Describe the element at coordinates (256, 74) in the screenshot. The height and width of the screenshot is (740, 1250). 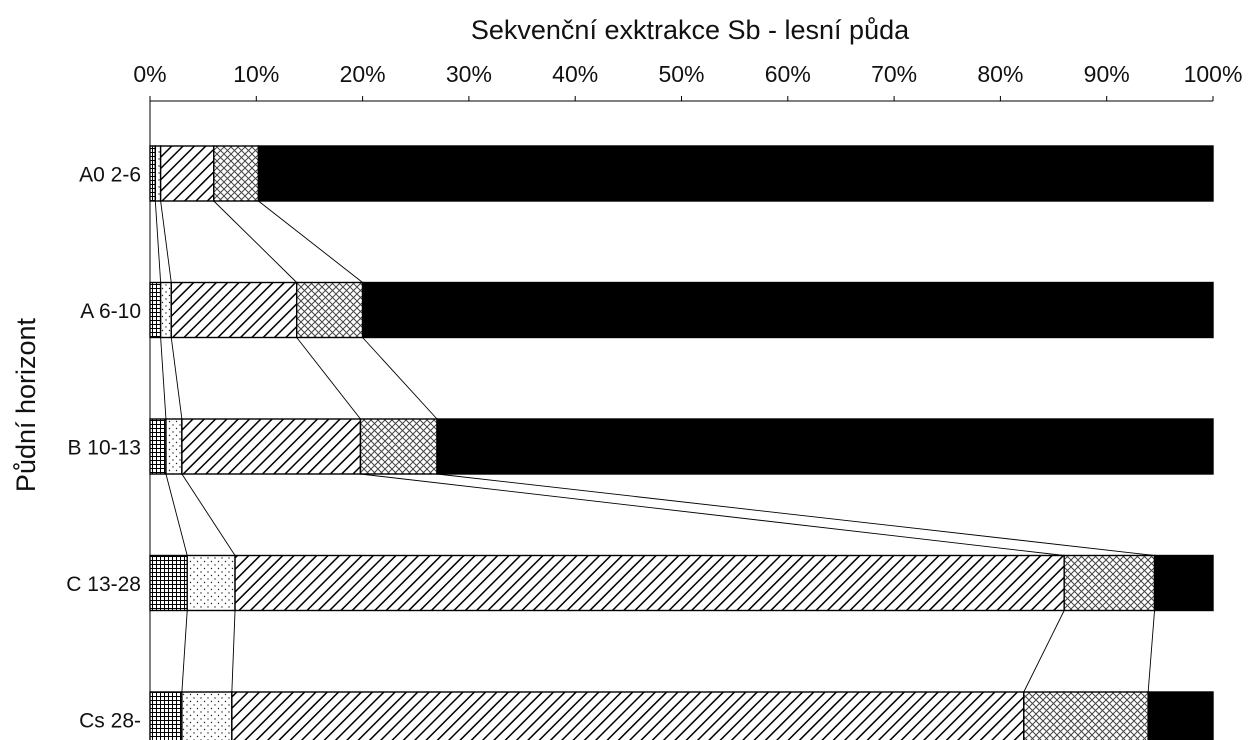
I see `x-tick-label: 10%` at that location.